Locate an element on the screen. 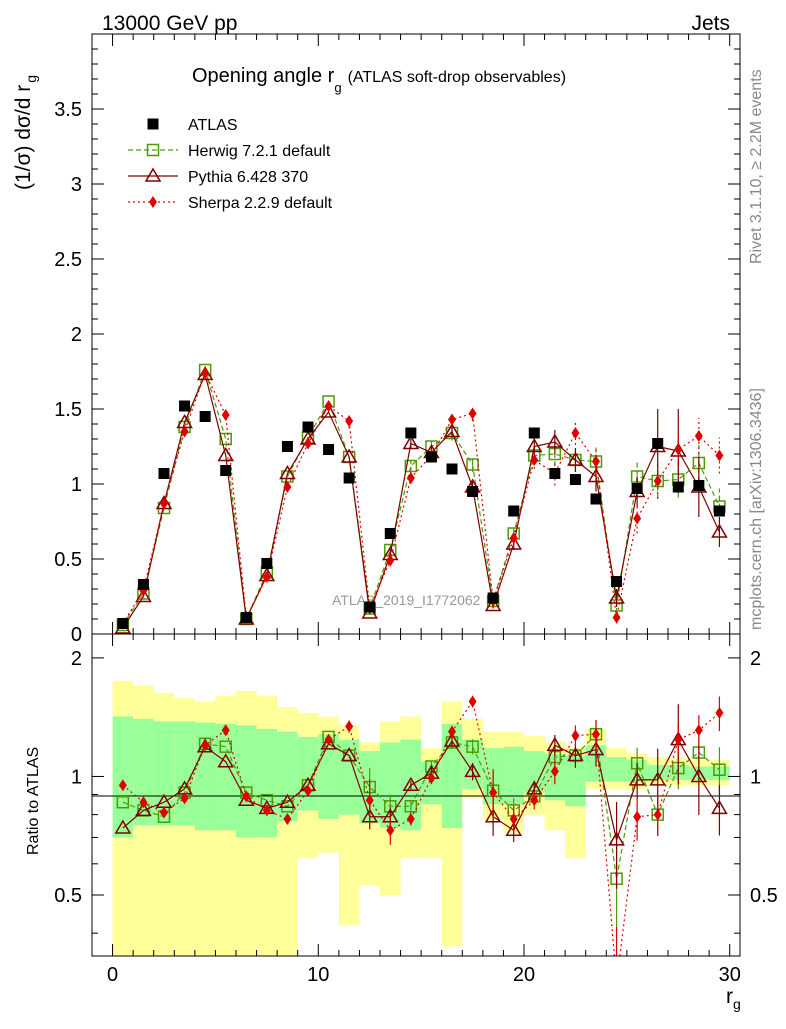 The width and height of the screenshot is (786, 1029). x-axis-label-sub: g is located at coordinates (737, 1004).